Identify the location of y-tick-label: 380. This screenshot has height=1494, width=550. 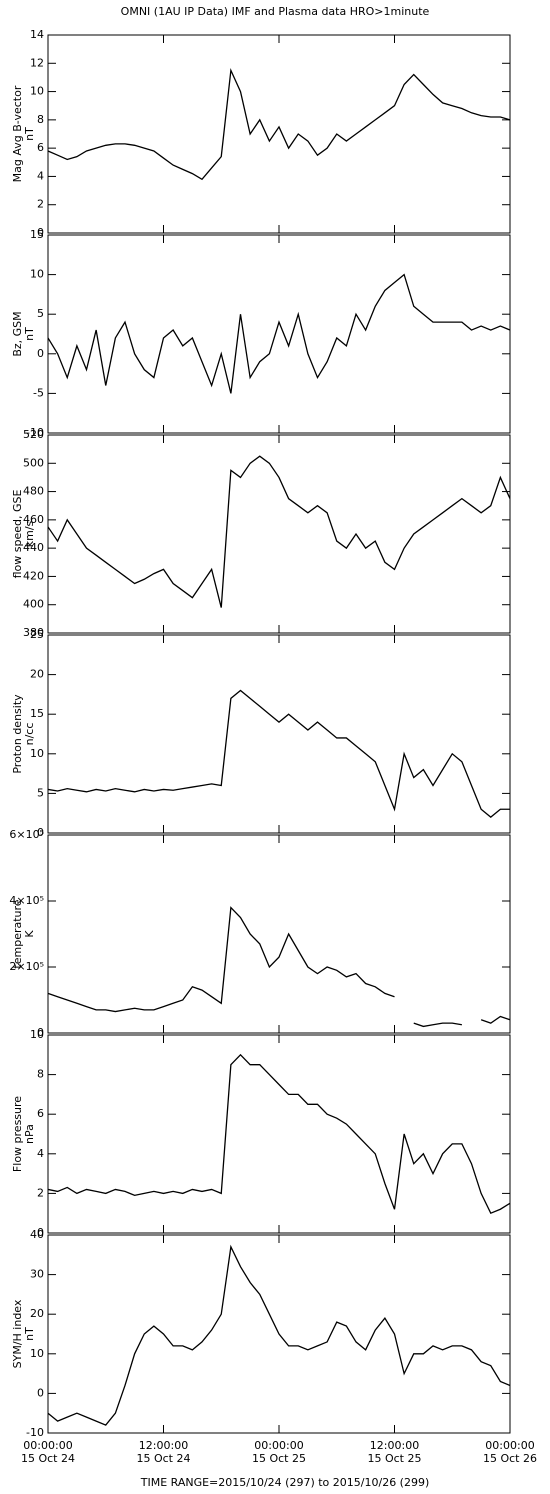
(33, 632).